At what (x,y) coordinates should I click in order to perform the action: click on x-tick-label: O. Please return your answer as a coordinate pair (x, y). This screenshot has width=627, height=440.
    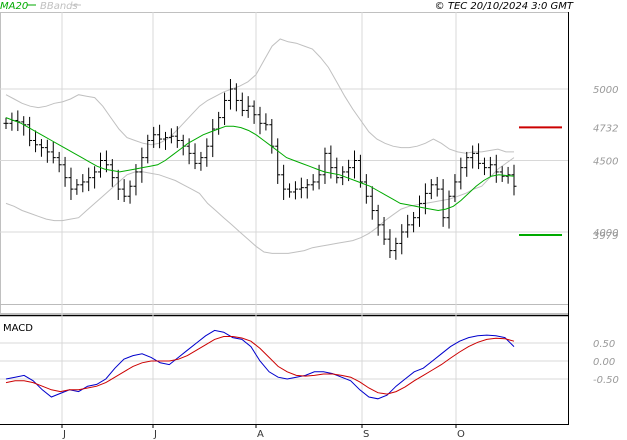
    Looking at the image, I should click on (461, 434).